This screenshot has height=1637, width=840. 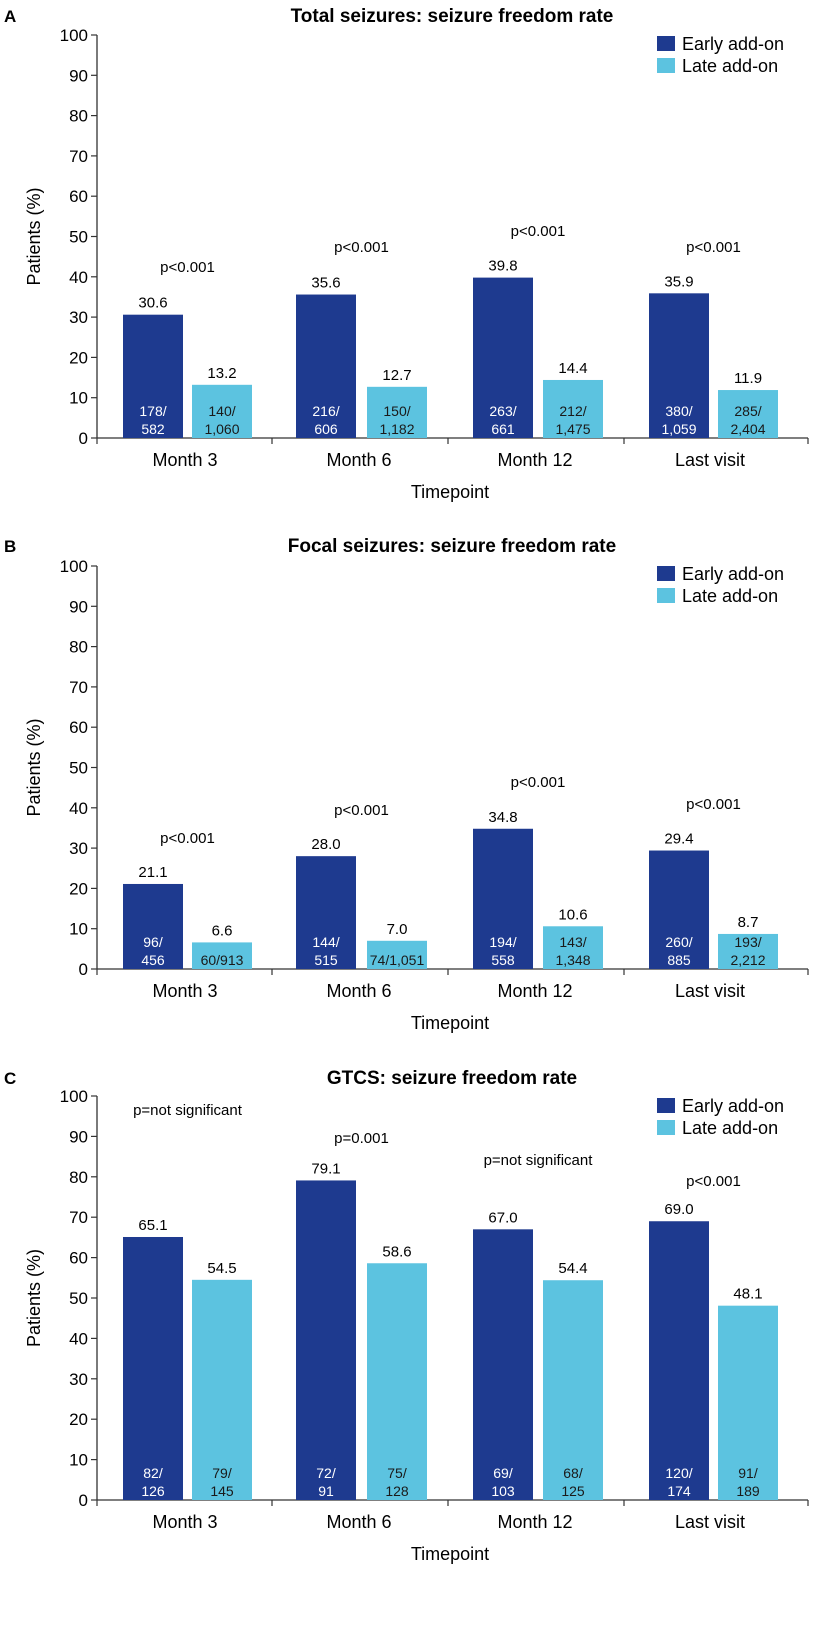 What do you see at coordinates (450, 492) in the screenshot?
I see `panel-a-x-axis-label: Timepoint` at bounding box center [450, 492].